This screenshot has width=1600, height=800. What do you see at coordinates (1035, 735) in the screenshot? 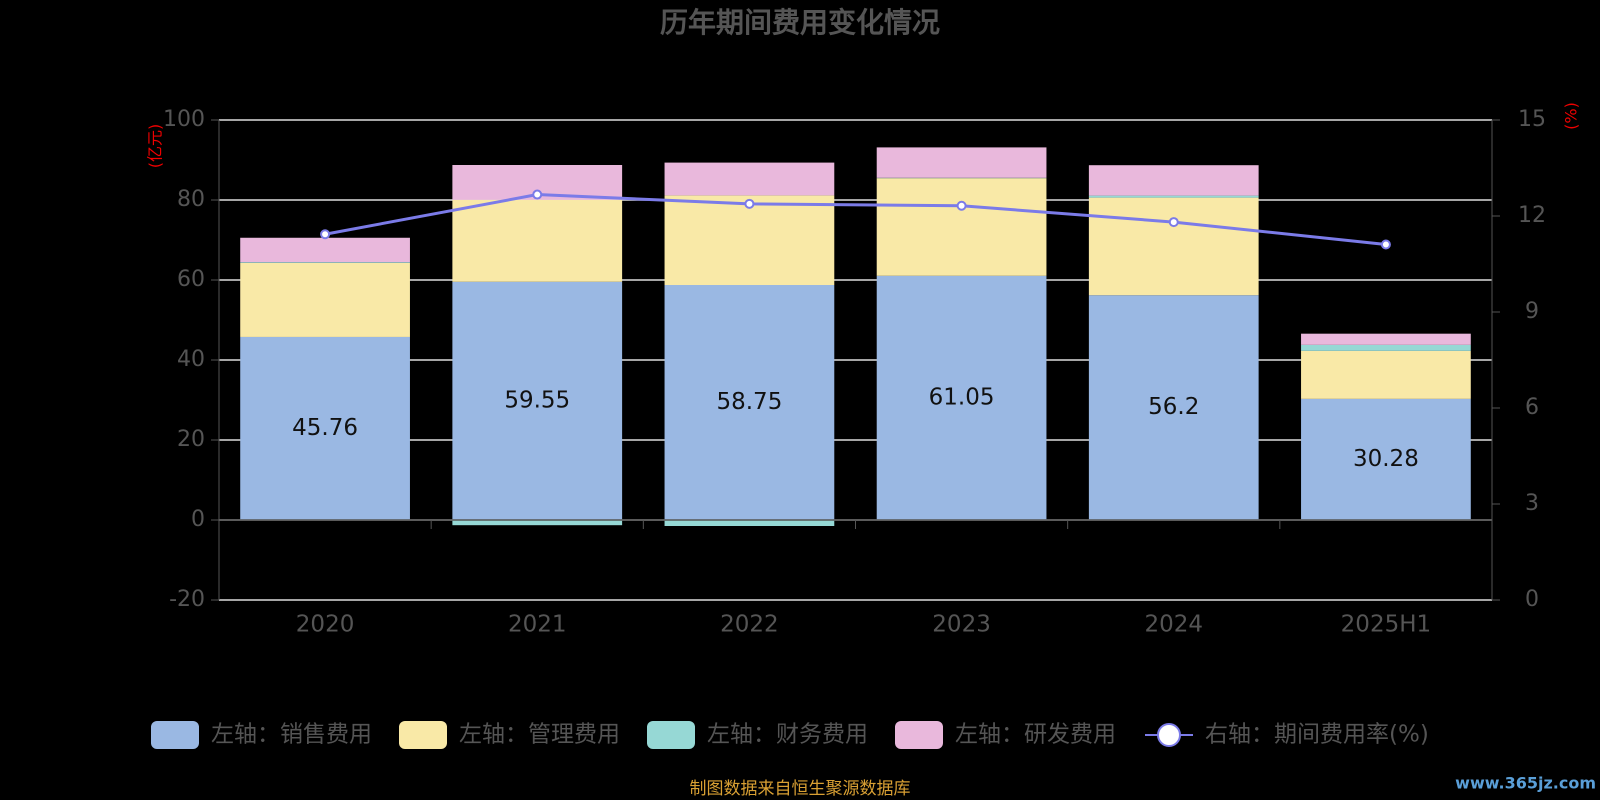
I see `legend-label: 左轴：研发费用` at bounding box center [1035, 735].